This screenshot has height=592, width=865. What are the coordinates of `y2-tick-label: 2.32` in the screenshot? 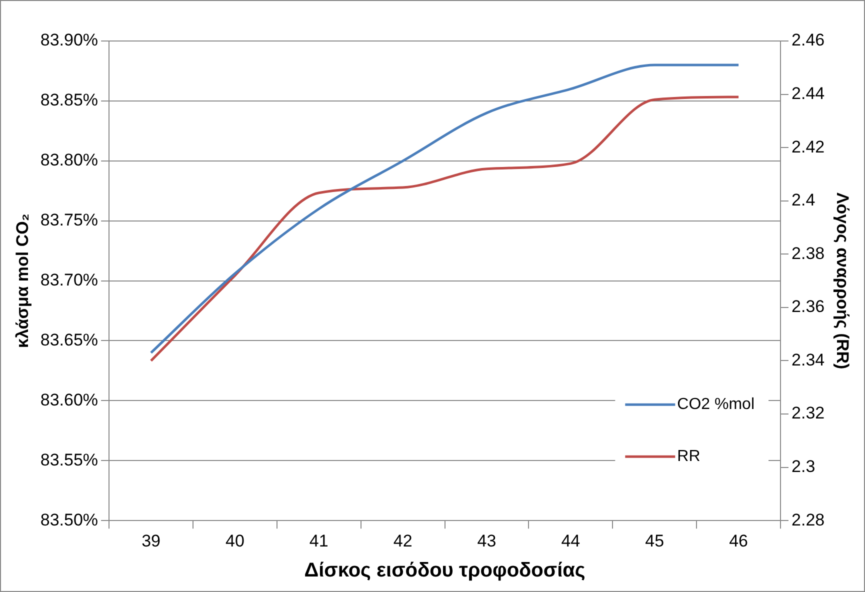 It's located at (808, 413).